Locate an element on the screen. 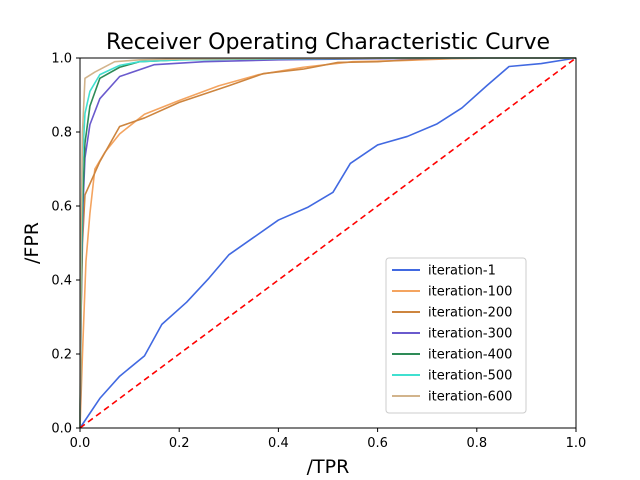 The height and width of the screenshot is (480, 640). legend-label: iteration-1 is located at coordinates (462, 271).